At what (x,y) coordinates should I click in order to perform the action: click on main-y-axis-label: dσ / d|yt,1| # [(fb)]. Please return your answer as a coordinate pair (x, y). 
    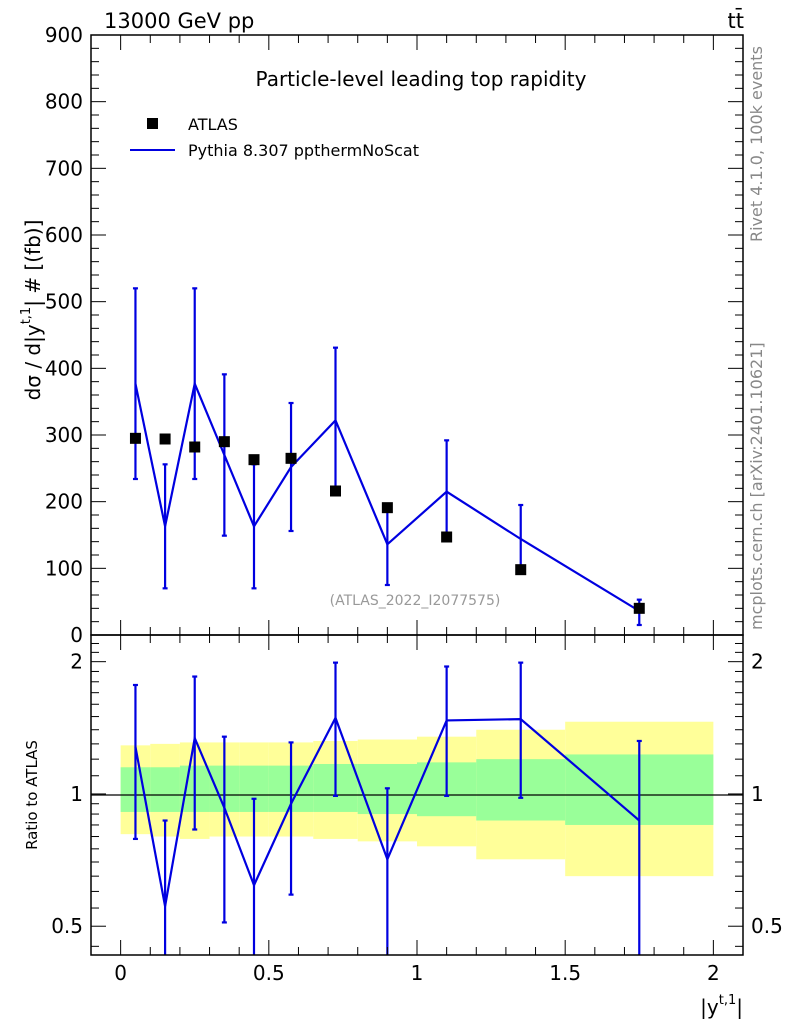
    Looking at the image, I should click on (32, 310).